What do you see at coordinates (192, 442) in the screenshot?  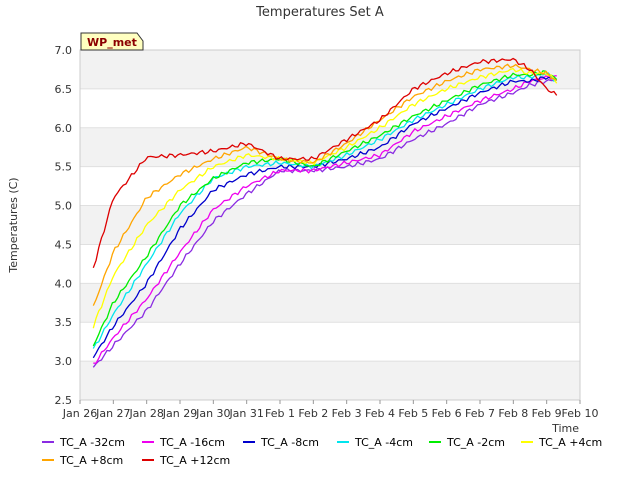 I see `legend-label: TC_A -16cm` at bounding box center [192, 442].